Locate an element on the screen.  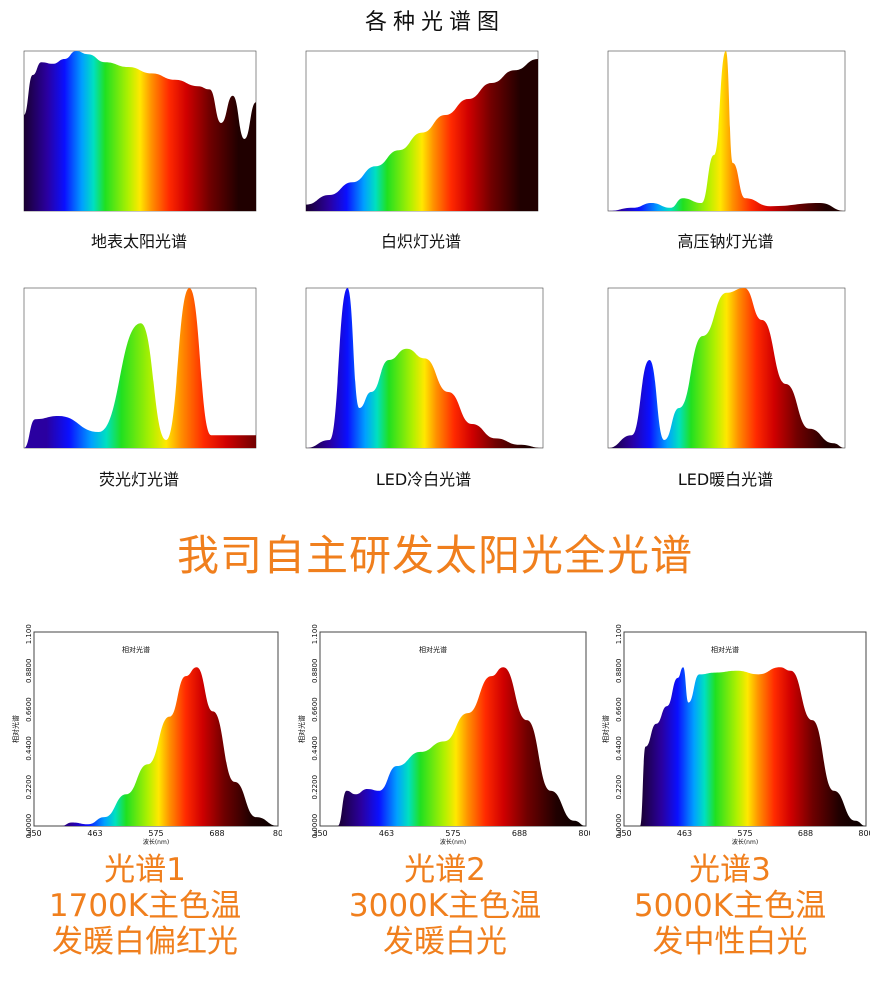
chart-sun-title: 地表太阳光谱 is located at coordinates (138, 241).